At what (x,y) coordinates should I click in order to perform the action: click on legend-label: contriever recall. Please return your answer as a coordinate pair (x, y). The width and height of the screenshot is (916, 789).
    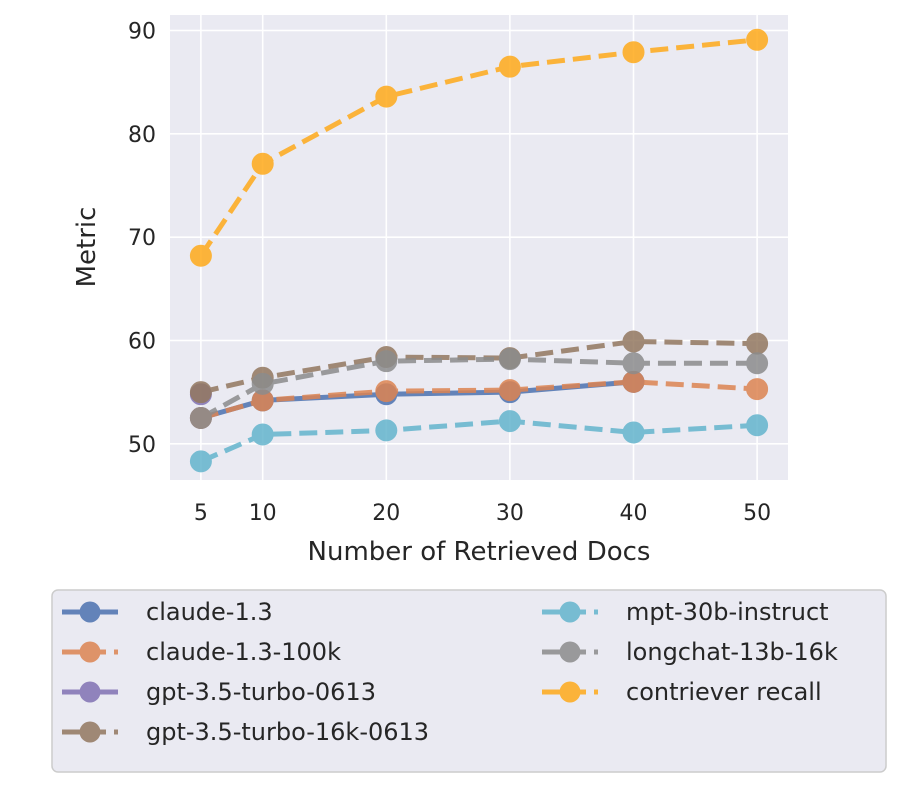
    Looking at the image, I should click on (724, 692).